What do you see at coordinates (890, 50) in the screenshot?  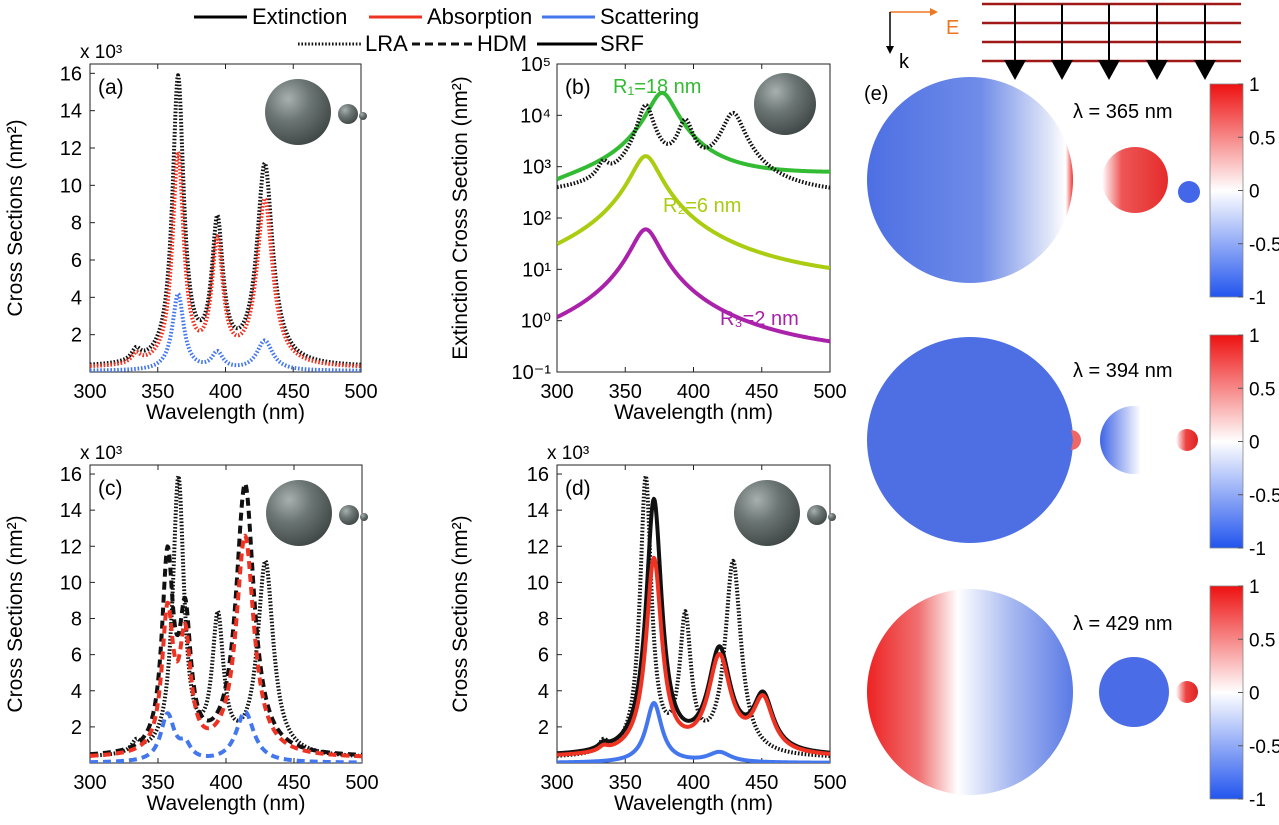 I see `k-arrow-icon` at bounding box center [890, 50].